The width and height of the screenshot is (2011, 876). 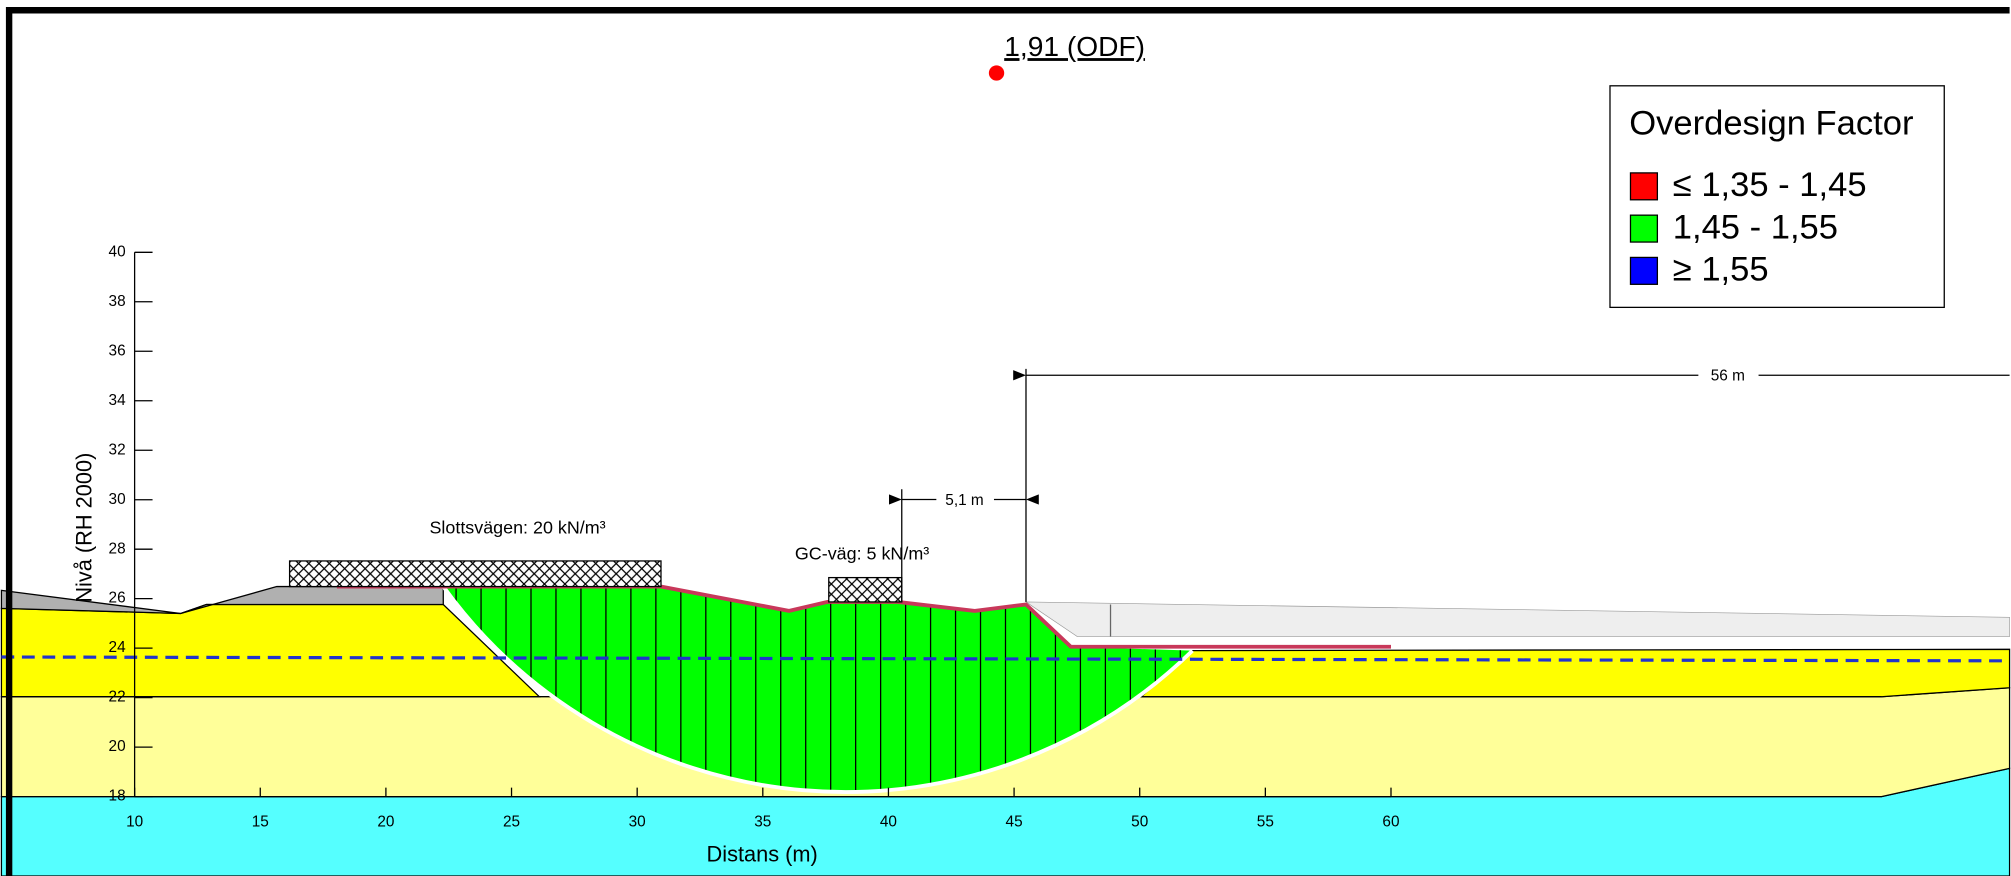 I want to click on x-tick-label: 45, so click(x=1014, y=821).